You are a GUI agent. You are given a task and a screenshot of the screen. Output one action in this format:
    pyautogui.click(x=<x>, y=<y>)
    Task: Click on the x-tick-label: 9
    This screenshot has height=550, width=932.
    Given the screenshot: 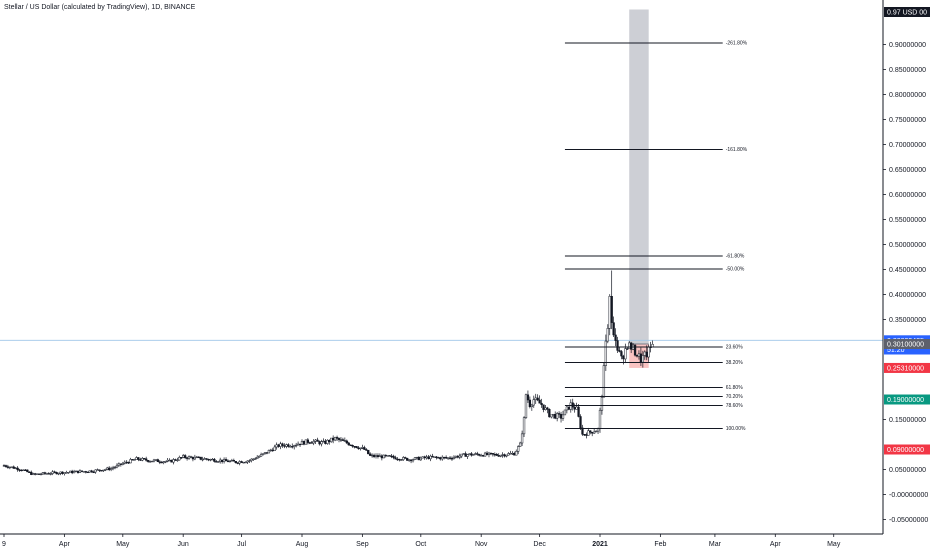 What is the action you would take?
    pyautogui.click(x=4, y=544)
    